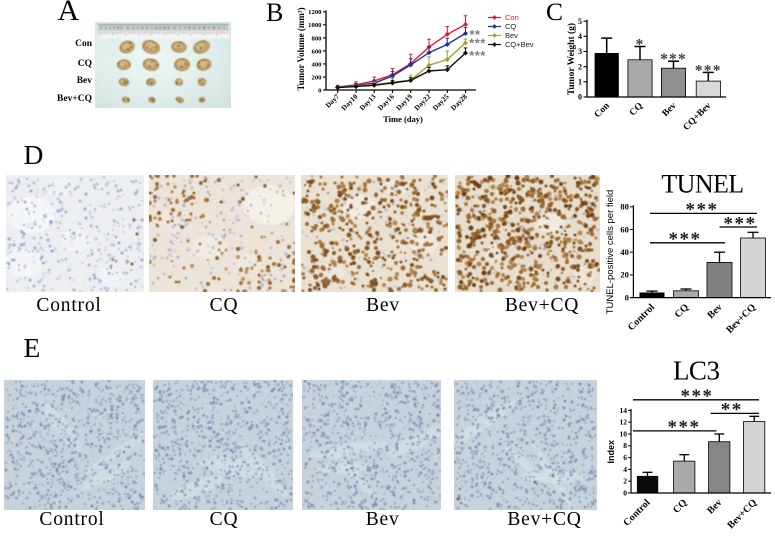 This screenshot has height=539, width=775. What do you see at coordinates (580, 81) in the screenshot?
I see `svg-text: 1` at bounding box center [580, 81].